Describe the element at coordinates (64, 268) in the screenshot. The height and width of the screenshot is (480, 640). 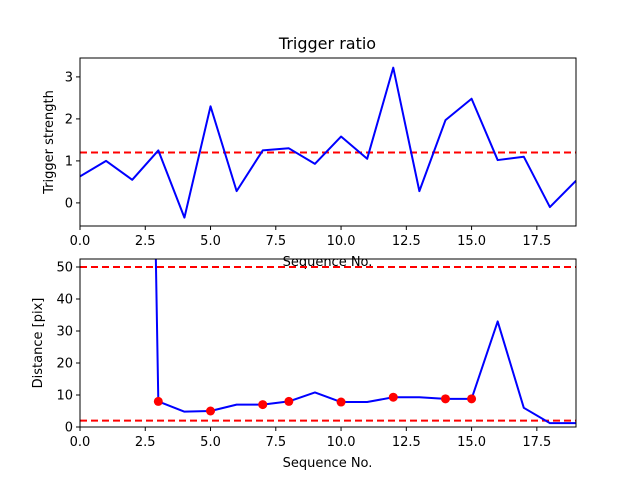
I see `y-tick-label: 50` at that location.